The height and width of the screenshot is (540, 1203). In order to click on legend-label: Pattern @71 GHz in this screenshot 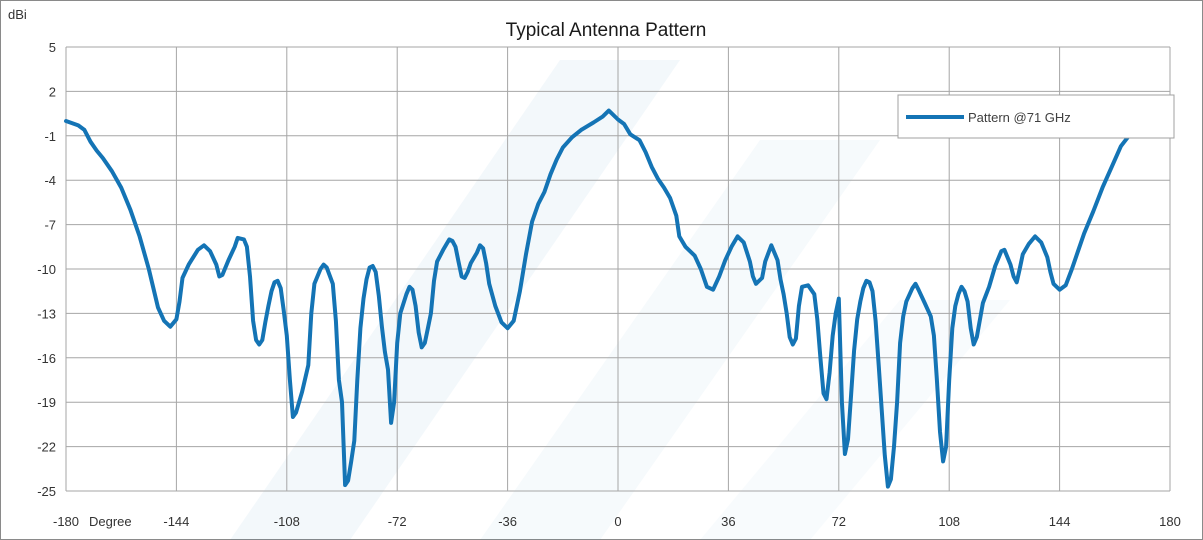, I will do `click(1019, 117)`.